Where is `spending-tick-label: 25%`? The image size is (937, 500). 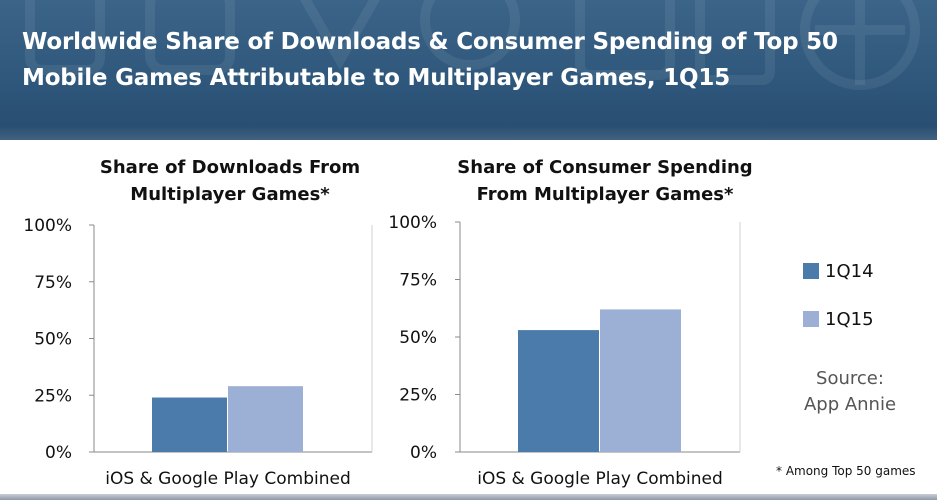 spending-tick-label: 25% is located at coordinates (418, 396).